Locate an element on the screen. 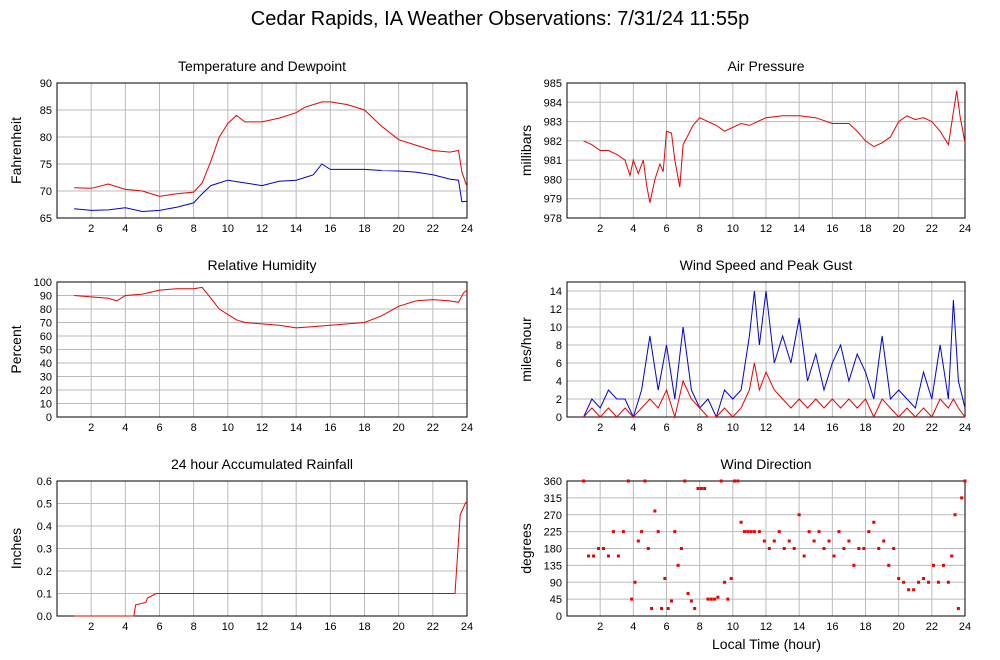 The height and width of the screenshot is (660, 1000). y-tick-label: 0.5 is located at coordinates (44, 505).